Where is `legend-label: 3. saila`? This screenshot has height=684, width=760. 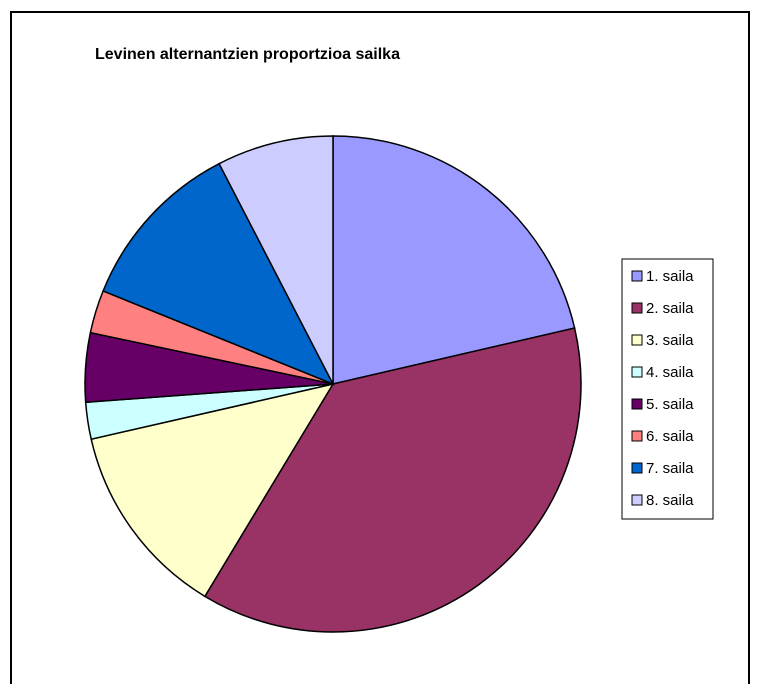
legend-label: 3. saila is located at coordinates (670, 340).